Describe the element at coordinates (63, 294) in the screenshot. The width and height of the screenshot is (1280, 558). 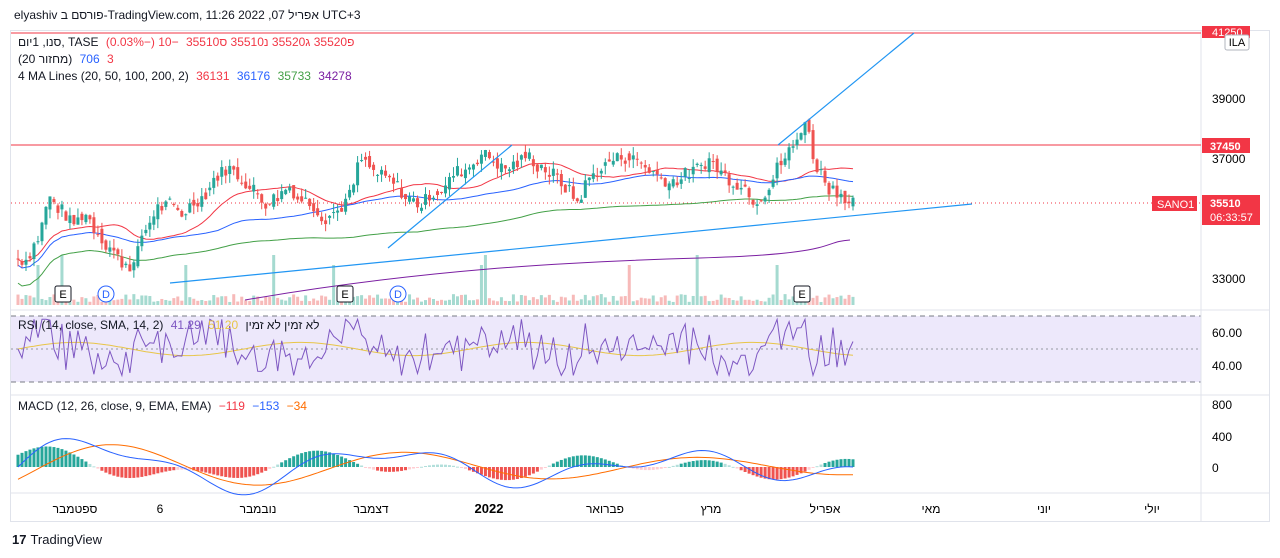
I see `earnings-marker-1: E` at that location.